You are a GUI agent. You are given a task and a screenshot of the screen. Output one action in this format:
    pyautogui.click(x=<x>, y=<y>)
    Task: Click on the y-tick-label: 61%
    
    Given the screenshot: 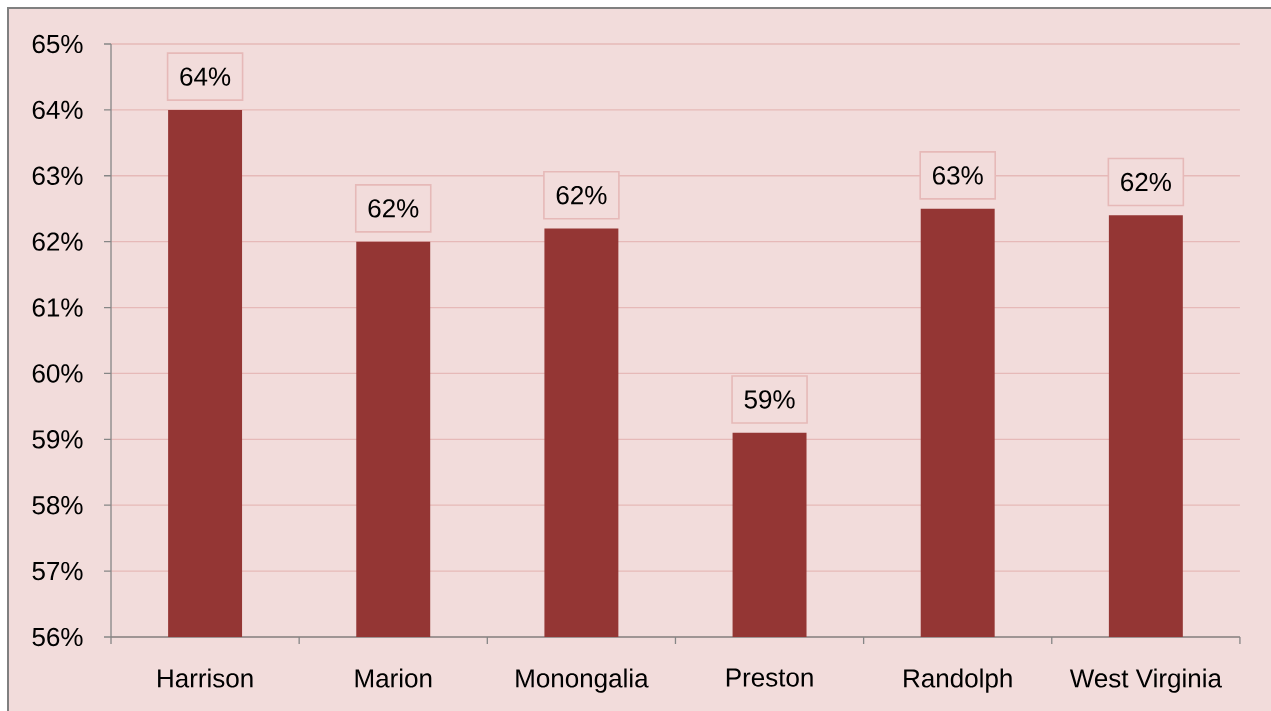 What is the action you would take?
    pyautogui.click(x=57, y=307)
    